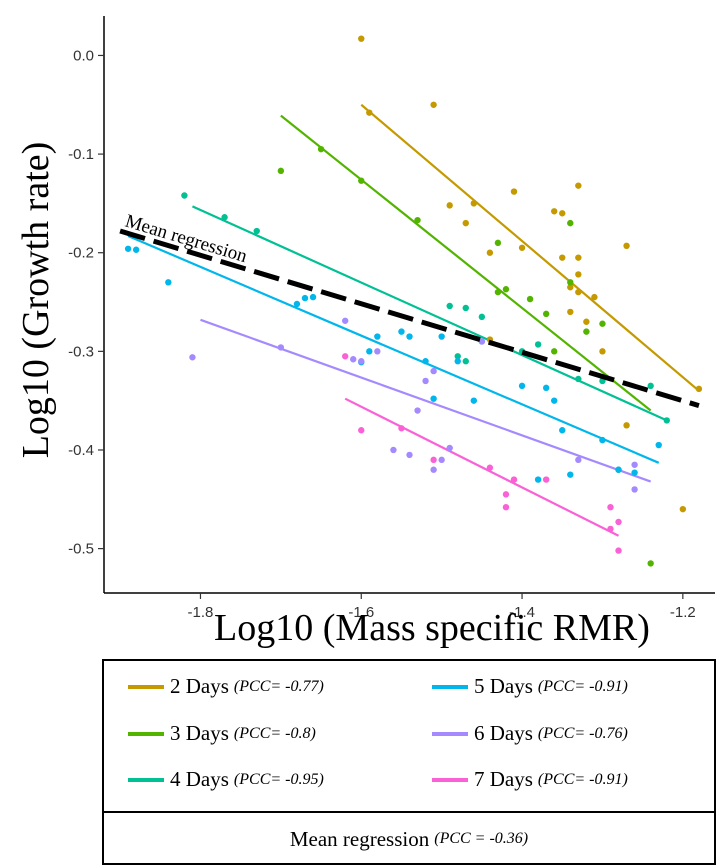 This screenshot has width=719, height=867. I want to click on legend-item-7-days: 7 Days (PCC= -0.91), so click(530, 779).